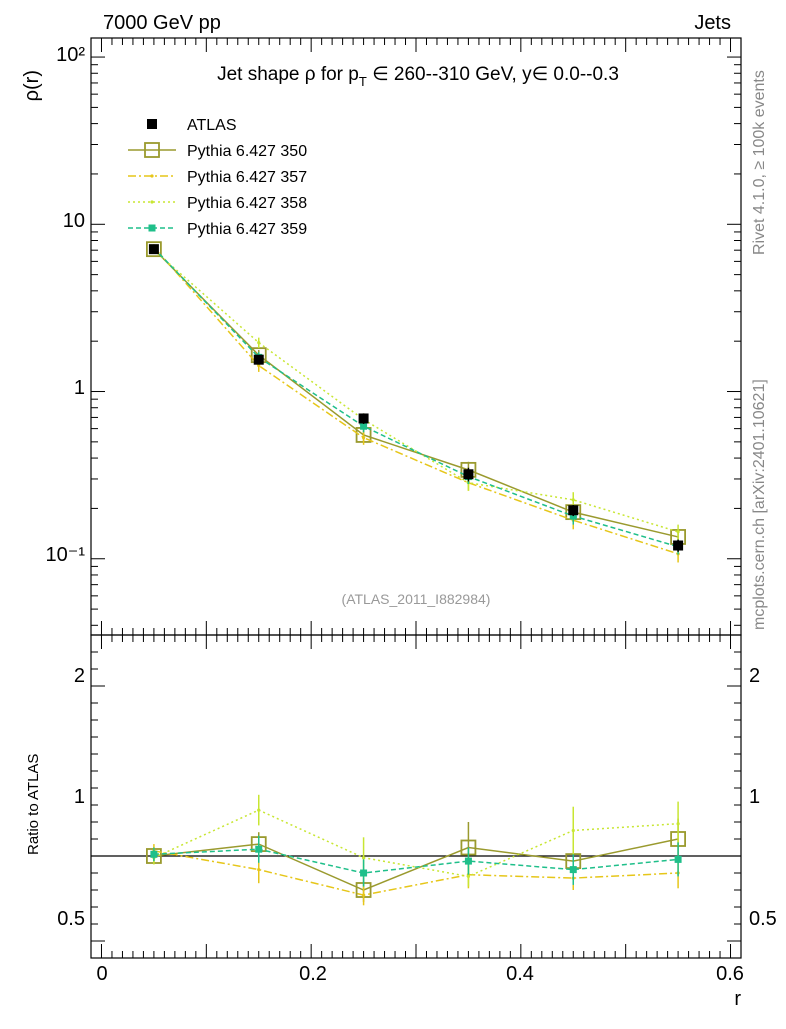  What do you see at coordinates (759, 162) in the screenshot?
I see `rivet-version-label: Rivet 4.1.0, ≥ 100k events` at bounding box center [759, 162].